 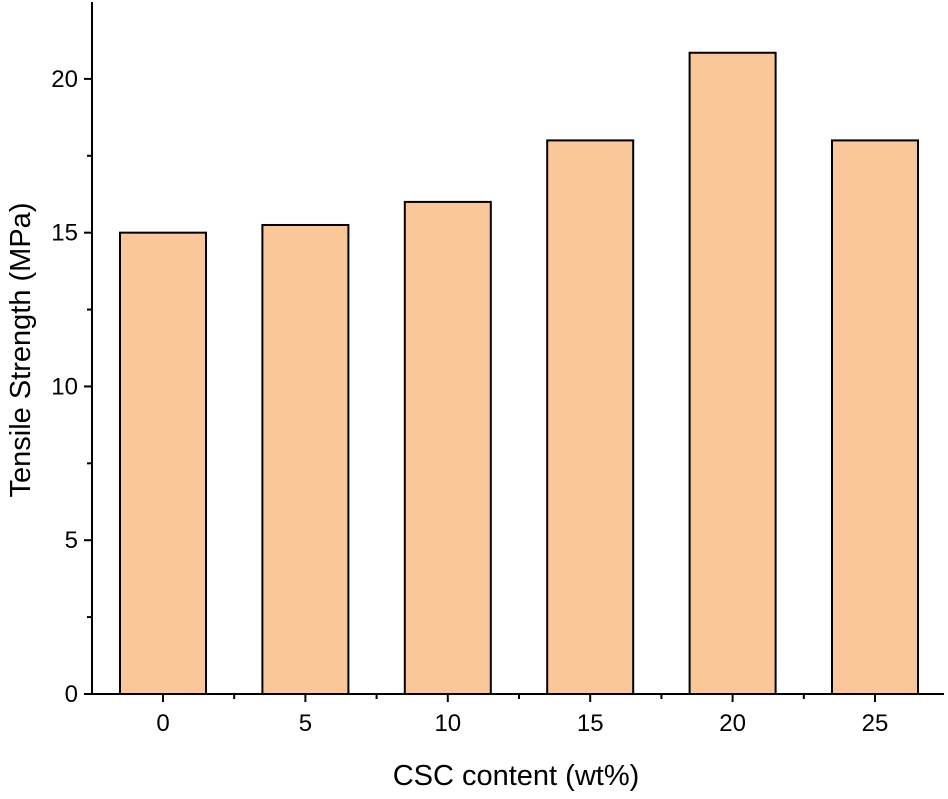 What do you see at coordinates (447, 723) in the screenshot?
I see `x-tick-label: 10` at bounding box center [447, 723].